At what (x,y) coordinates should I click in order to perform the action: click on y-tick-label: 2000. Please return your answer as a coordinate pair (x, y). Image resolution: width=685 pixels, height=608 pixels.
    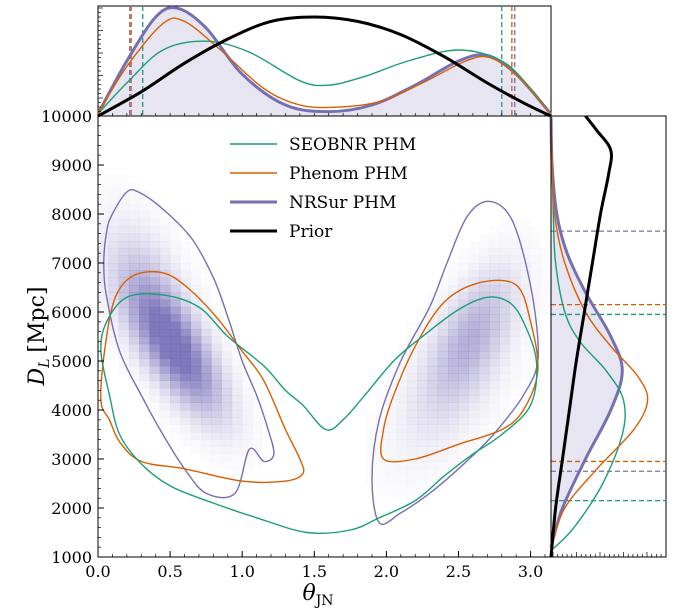
    Looking at the image, I should click on (71, 508).